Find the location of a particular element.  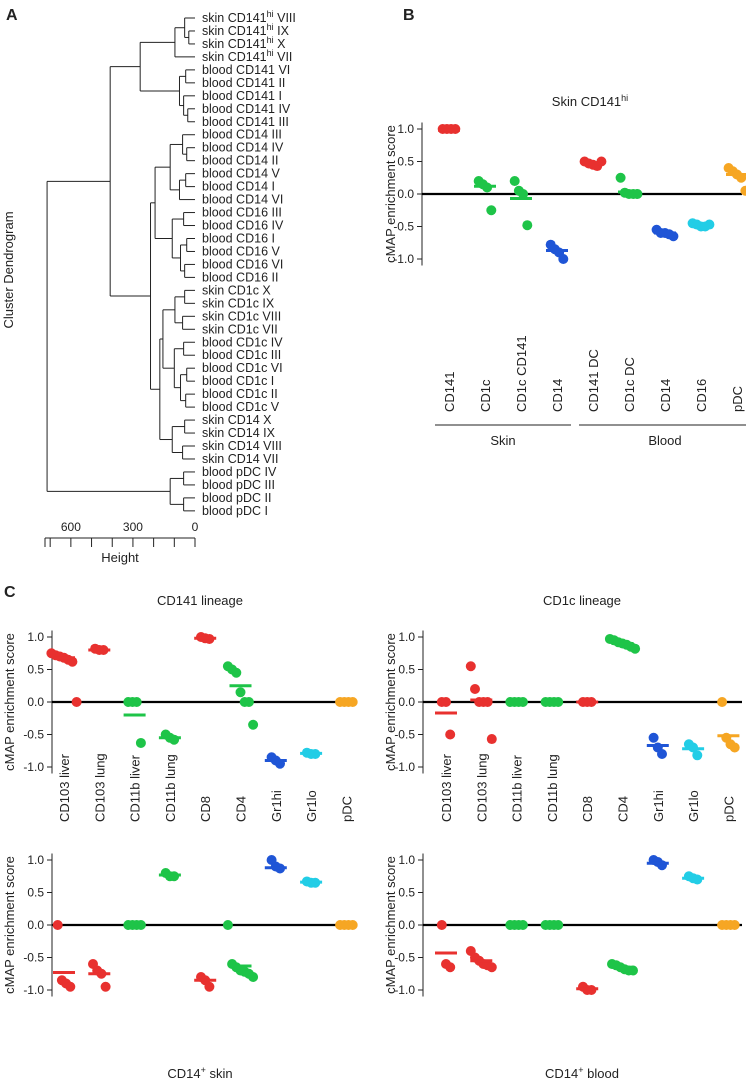

leaf-label-text: blood CD141 III is located at coordinates (245, 122).